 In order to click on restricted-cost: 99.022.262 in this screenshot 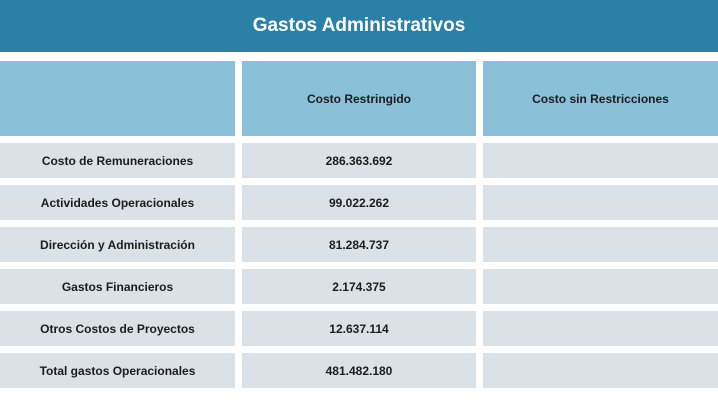, I will do `click(359, 202)`.